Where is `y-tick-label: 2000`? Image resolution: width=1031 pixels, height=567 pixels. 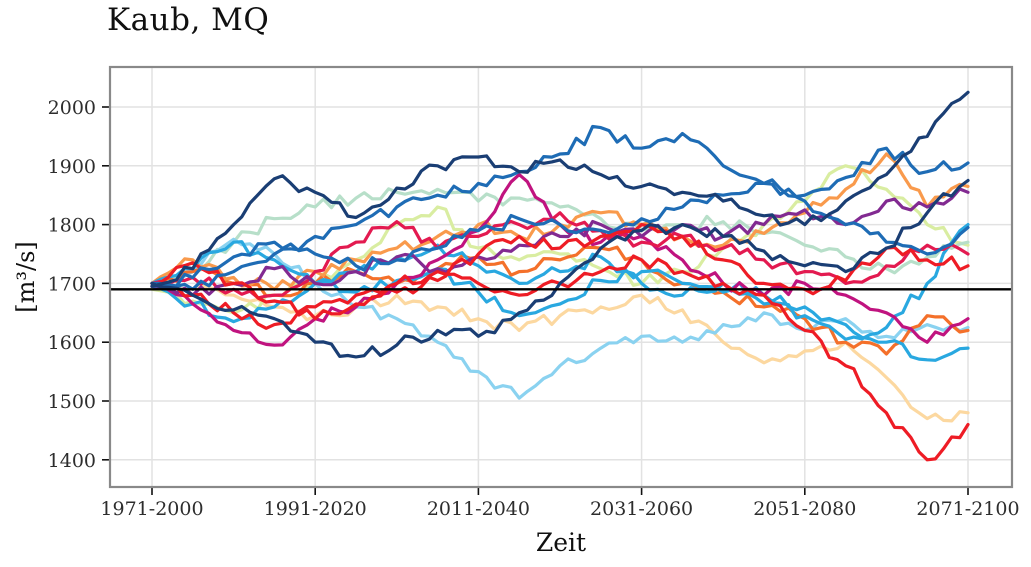
y-tick-label: 2000 is located at coordinates (72, 108).